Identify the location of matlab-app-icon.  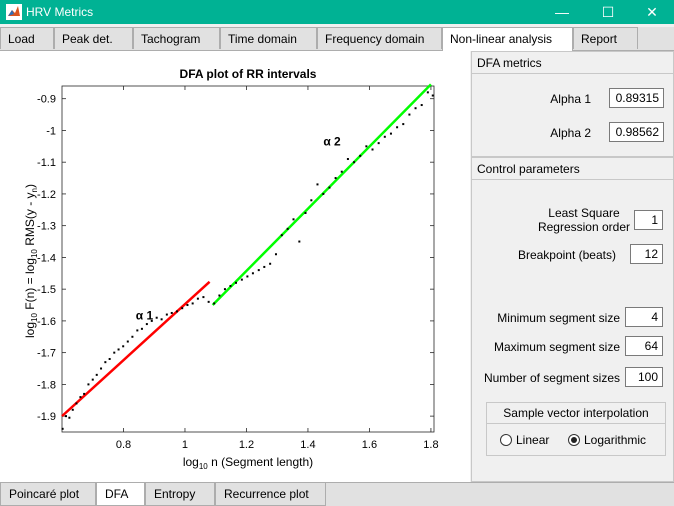
(14, 12).